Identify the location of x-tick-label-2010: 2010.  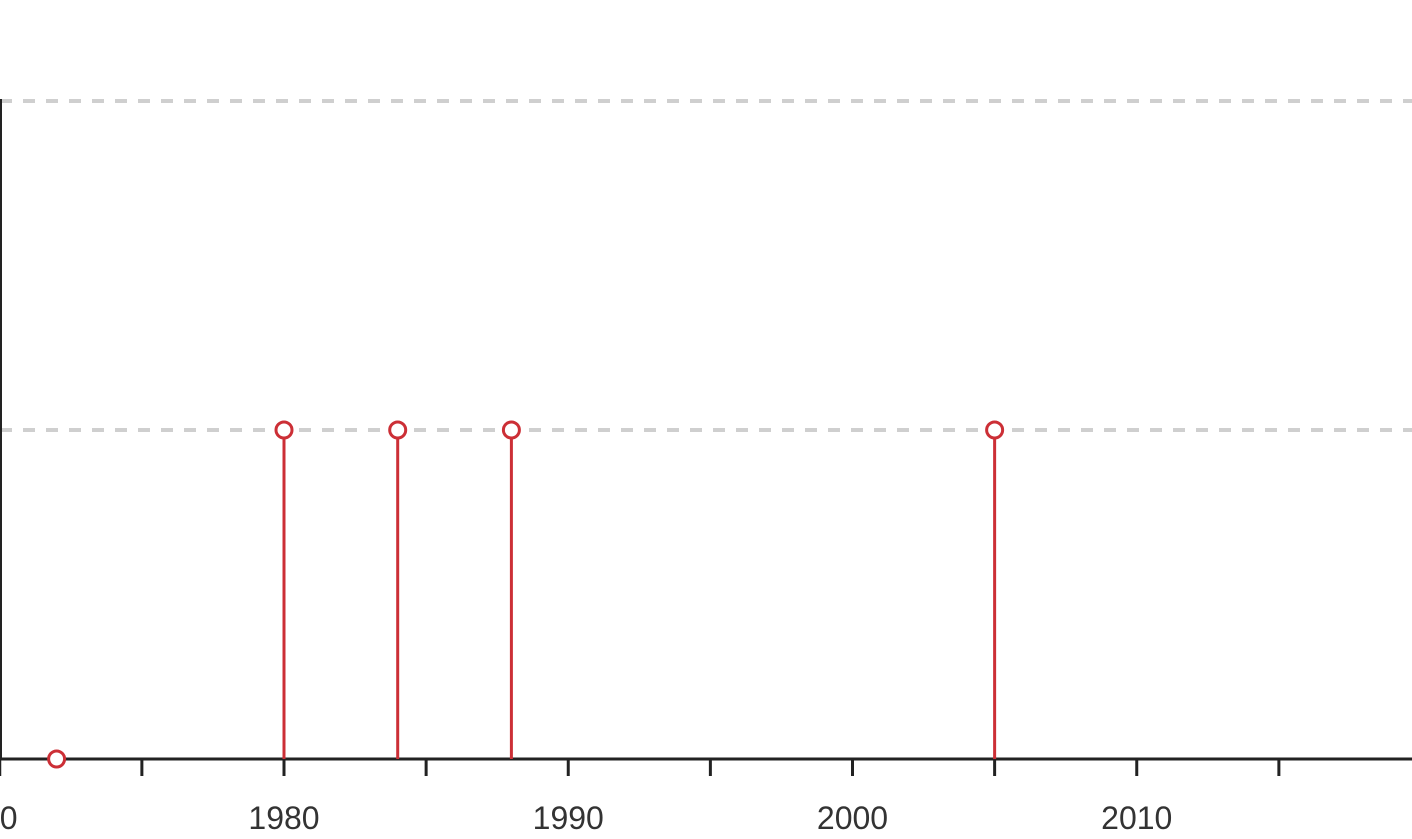
(1136, 818).